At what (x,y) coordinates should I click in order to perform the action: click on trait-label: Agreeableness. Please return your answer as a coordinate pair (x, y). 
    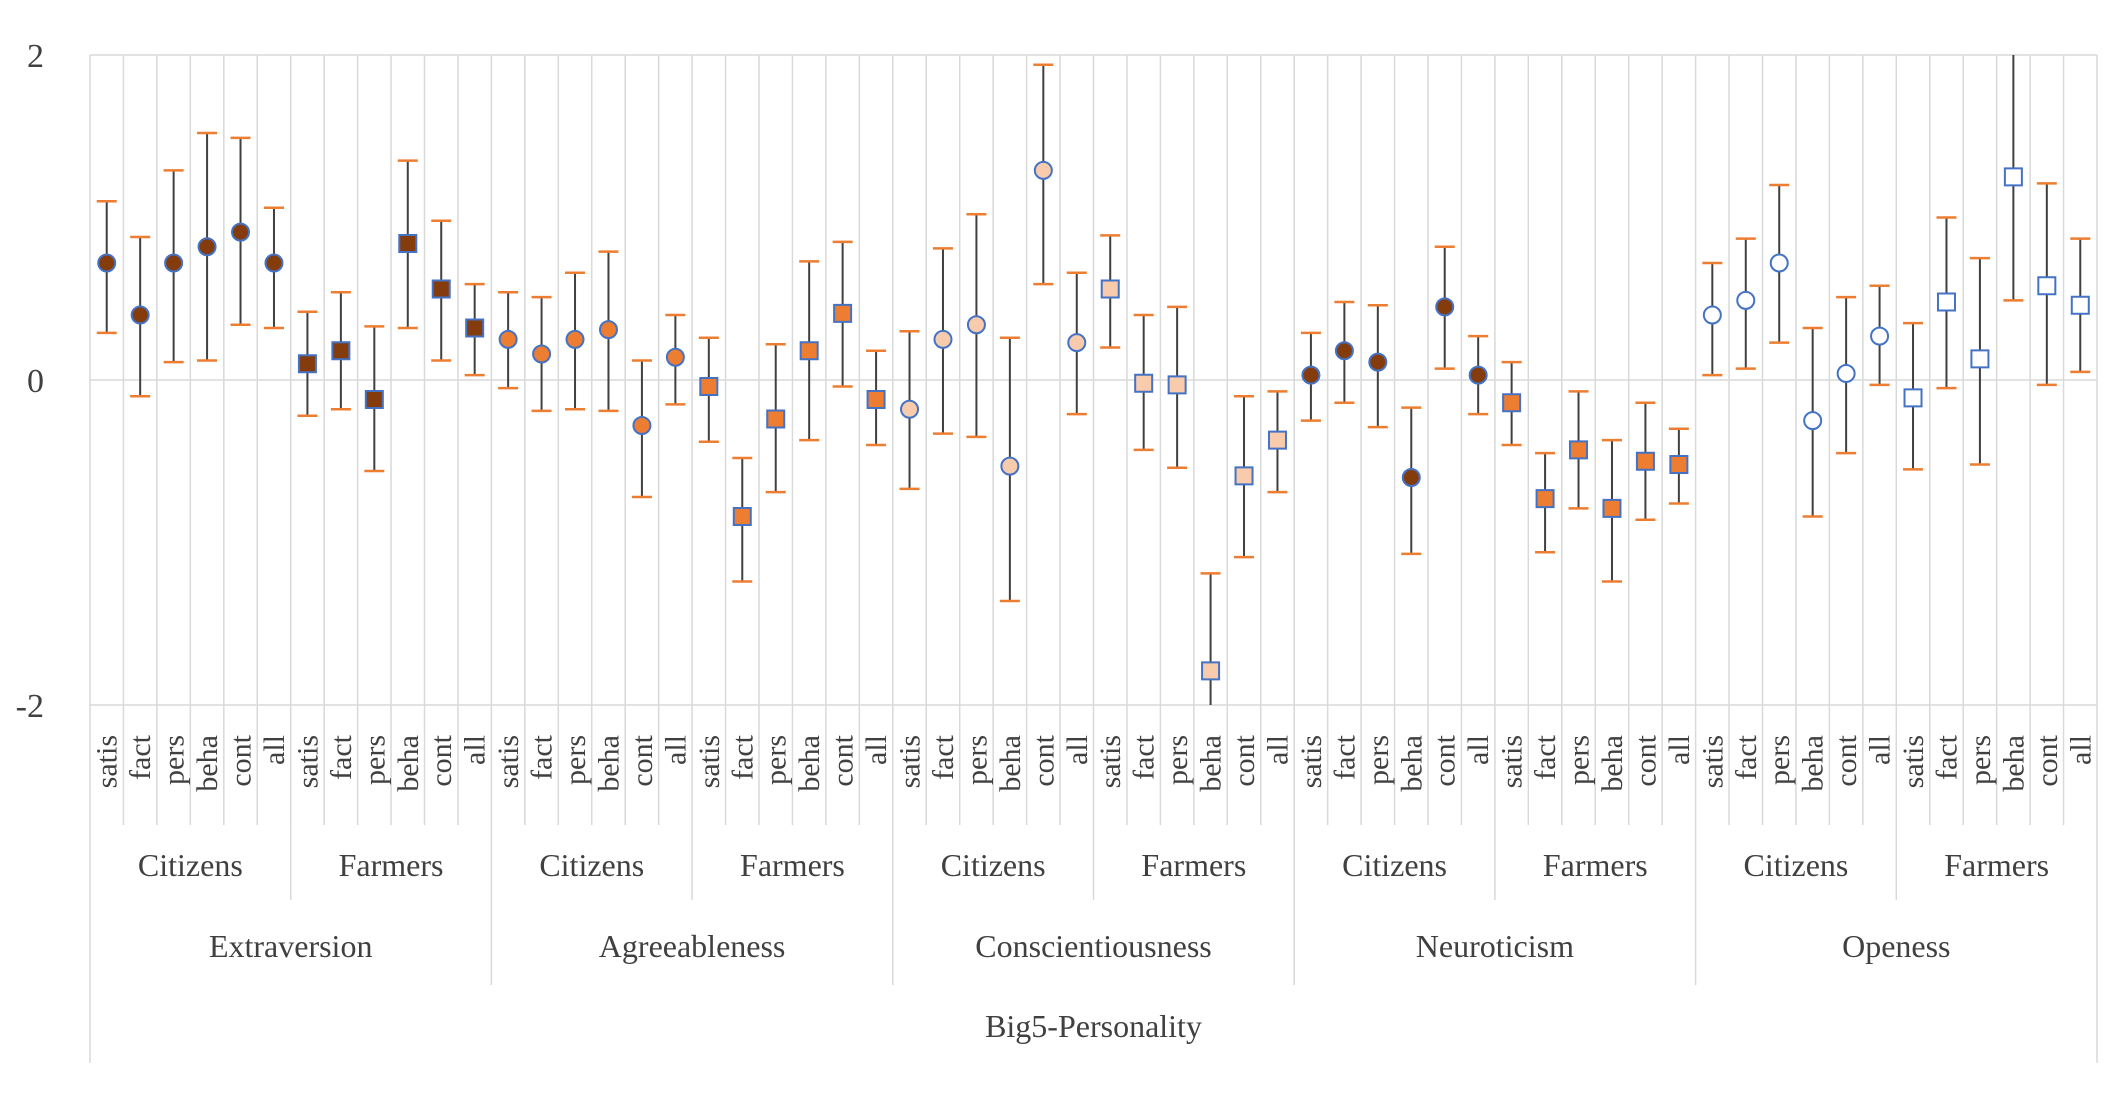
    Looking at the image, I should click on (692, 946).